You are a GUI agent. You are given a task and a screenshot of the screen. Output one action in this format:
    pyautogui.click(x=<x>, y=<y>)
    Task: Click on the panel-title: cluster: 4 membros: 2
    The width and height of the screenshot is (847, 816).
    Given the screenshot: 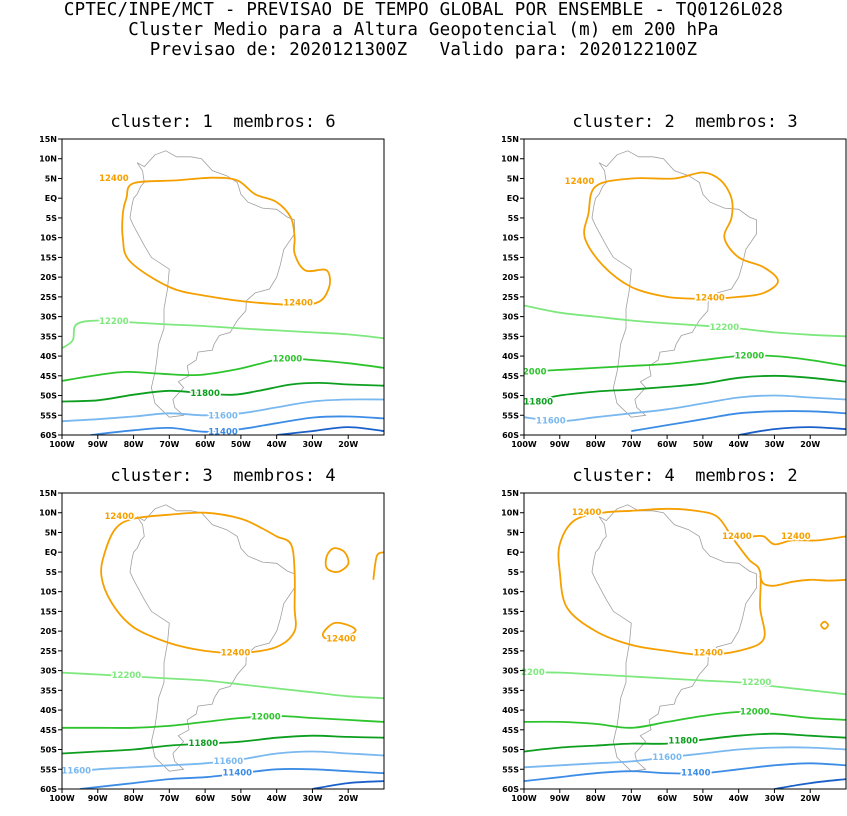 What is the action you would take?
    pyautogui.click(x=685, y=476)
    